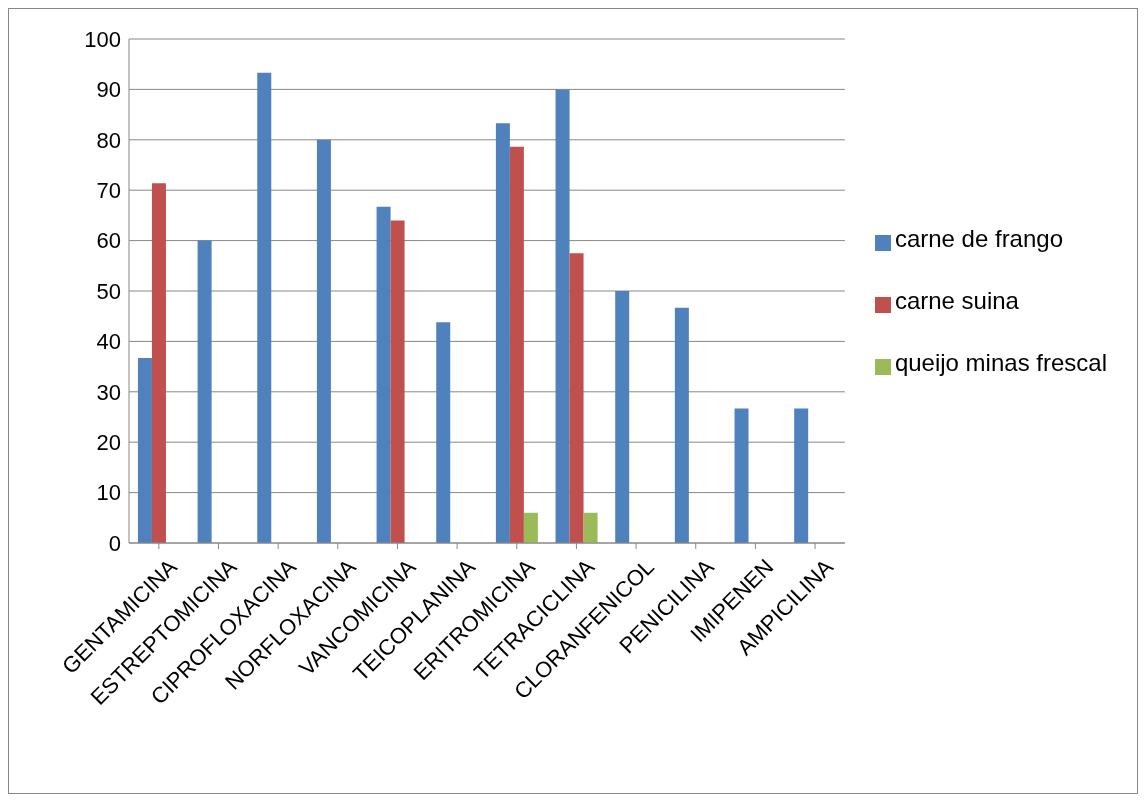 This screenshot has height=802, width=1148. Describe the element at coordinates (108, 493) in the screenshot. I see `y-tick-label: 10` at that location.